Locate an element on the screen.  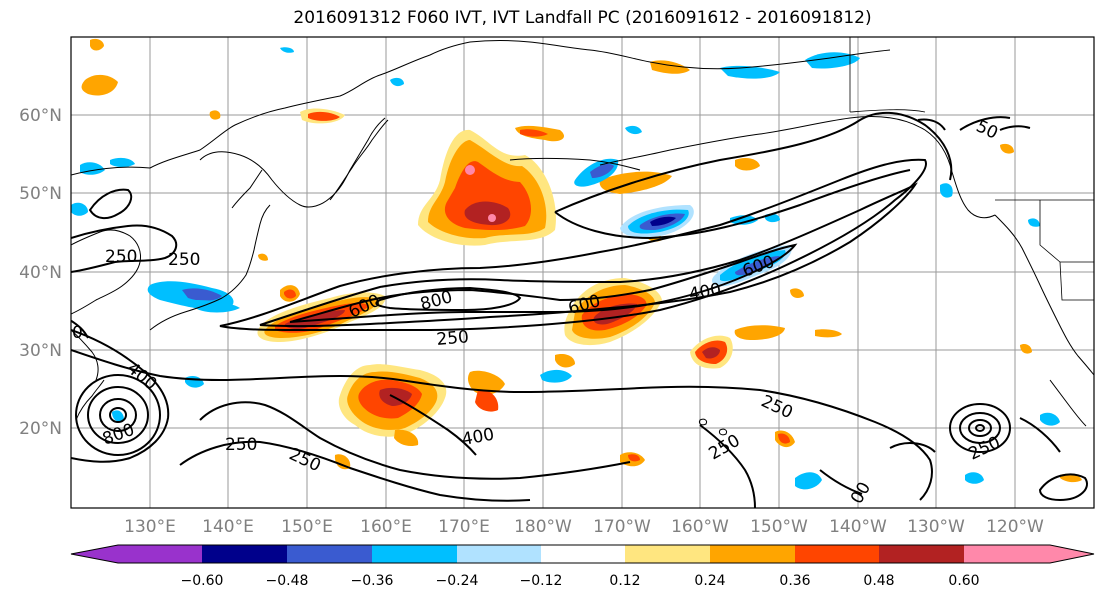
lat-label: 40°N is located at coordinates (40, 273).